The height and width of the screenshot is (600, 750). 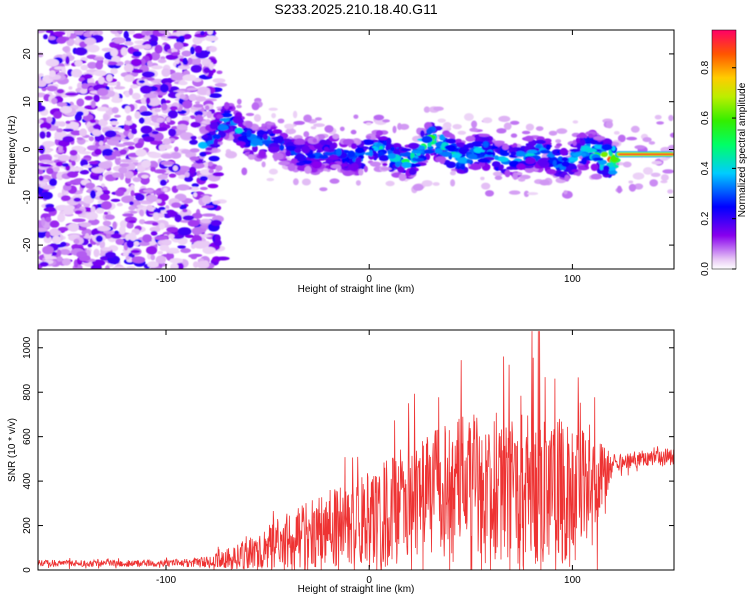 I want to click on snr-y-tick-label: 600, so click(x=27, y=436).